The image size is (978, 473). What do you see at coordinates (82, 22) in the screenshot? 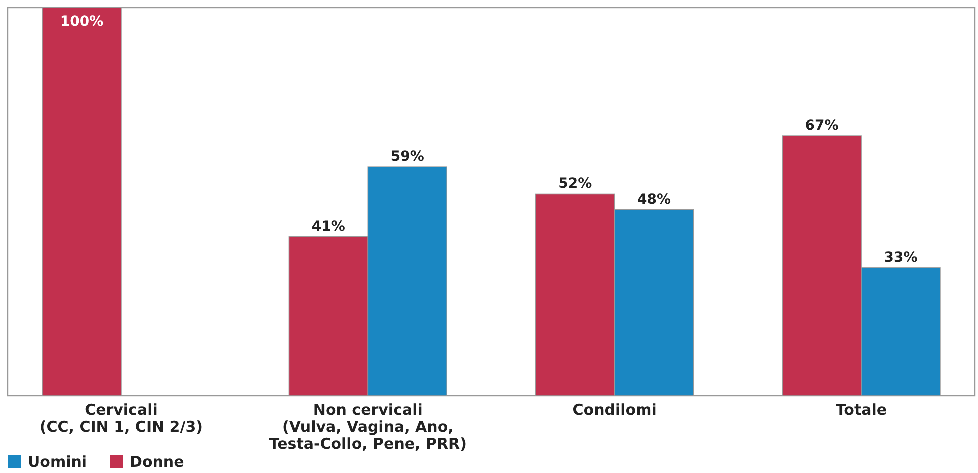
I see `data-label: 100%` at bounding box center [82, 22].